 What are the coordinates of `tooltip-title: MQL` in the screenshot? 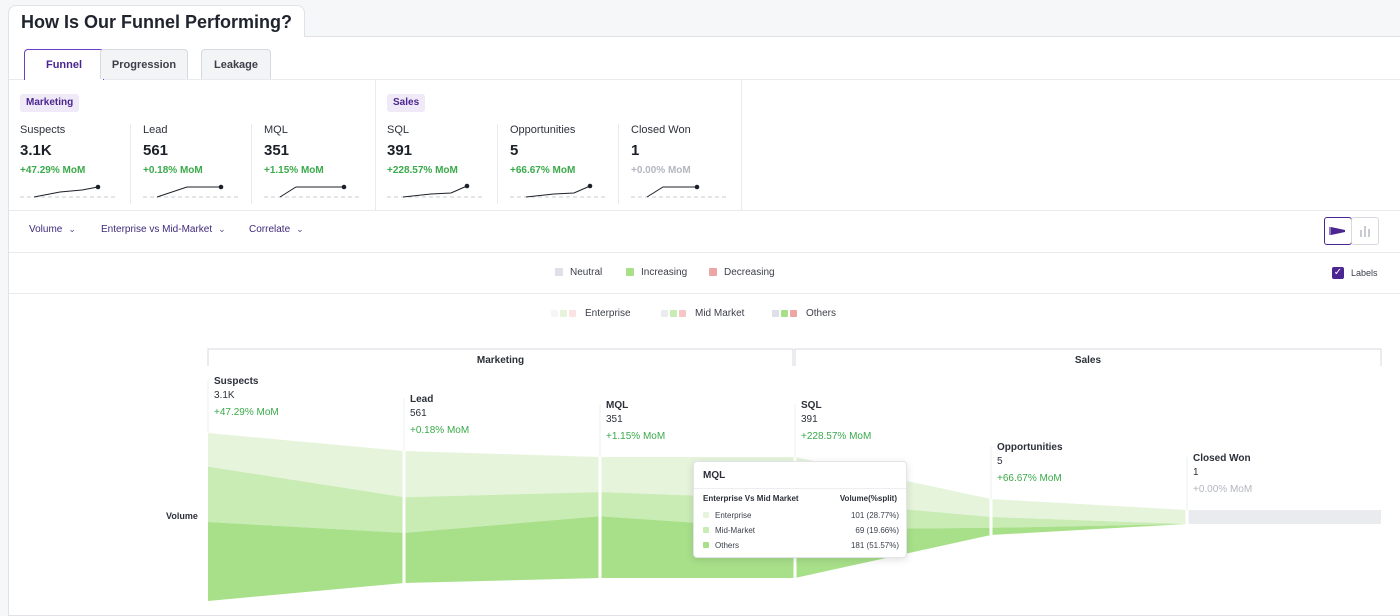 It's located at (714, 475).